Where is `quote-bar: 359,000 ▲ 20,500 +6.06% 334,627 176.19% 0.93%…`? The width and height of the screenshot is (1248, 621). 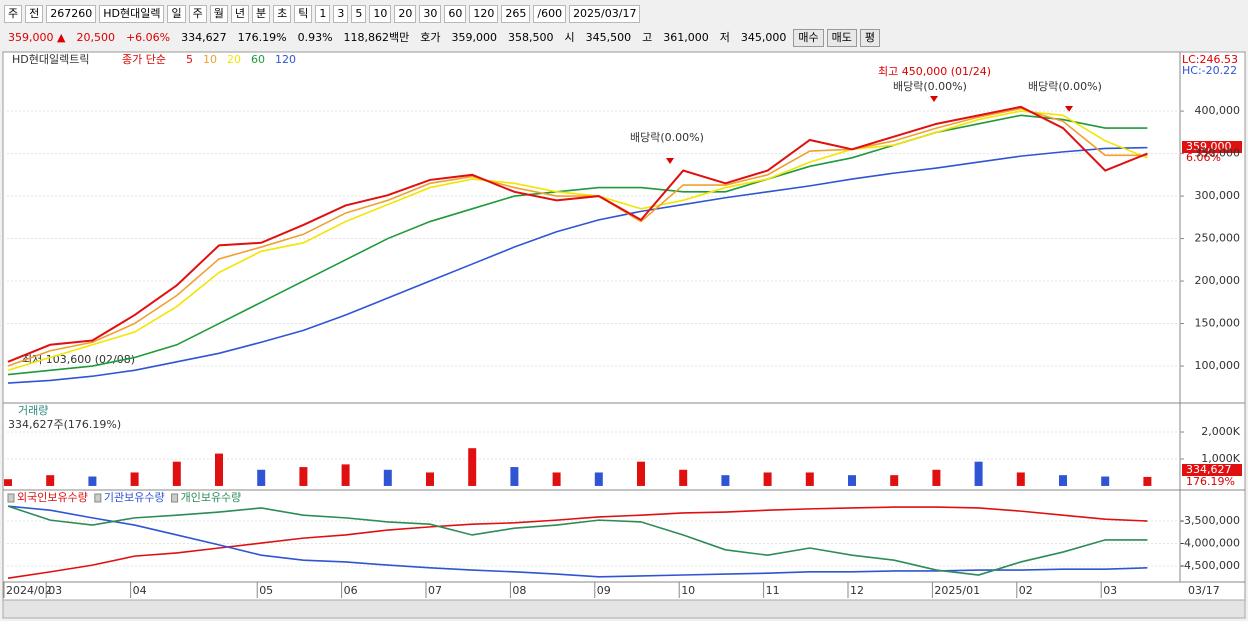
quote-bar: 359,000 ▲ 20,500 +6.06% 334,627 176.19% 0.93%… is located at coordinates (624, 38).